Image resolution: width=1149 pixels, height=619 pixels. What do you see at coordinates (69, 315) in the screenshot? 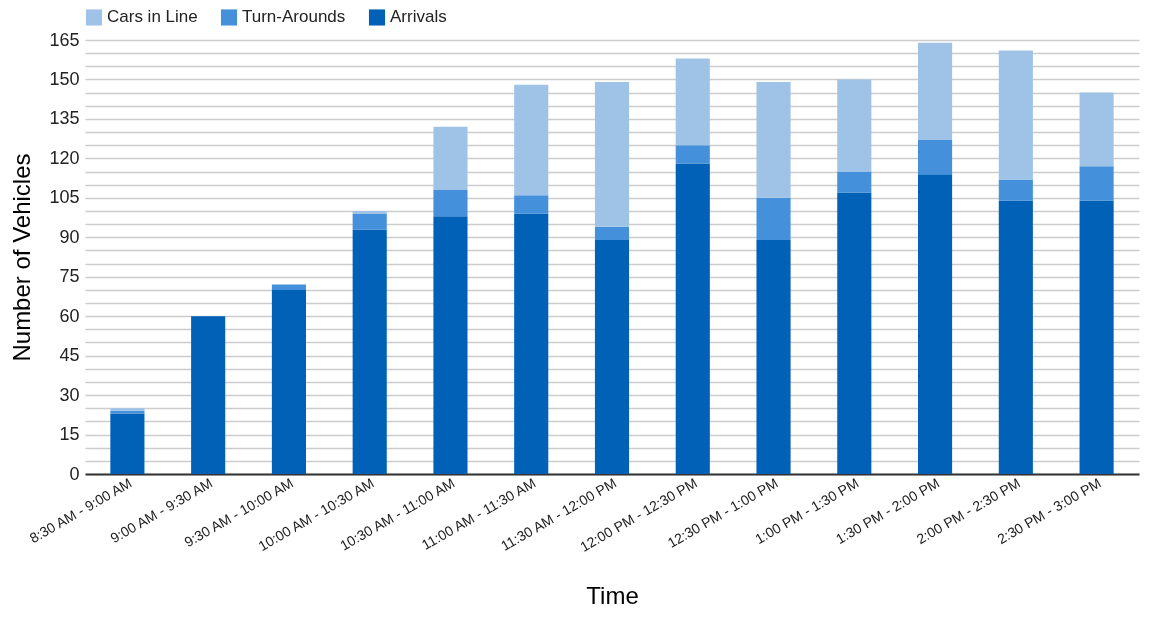
I see `y-tick-label: 60` at bounding box center [69, 315].